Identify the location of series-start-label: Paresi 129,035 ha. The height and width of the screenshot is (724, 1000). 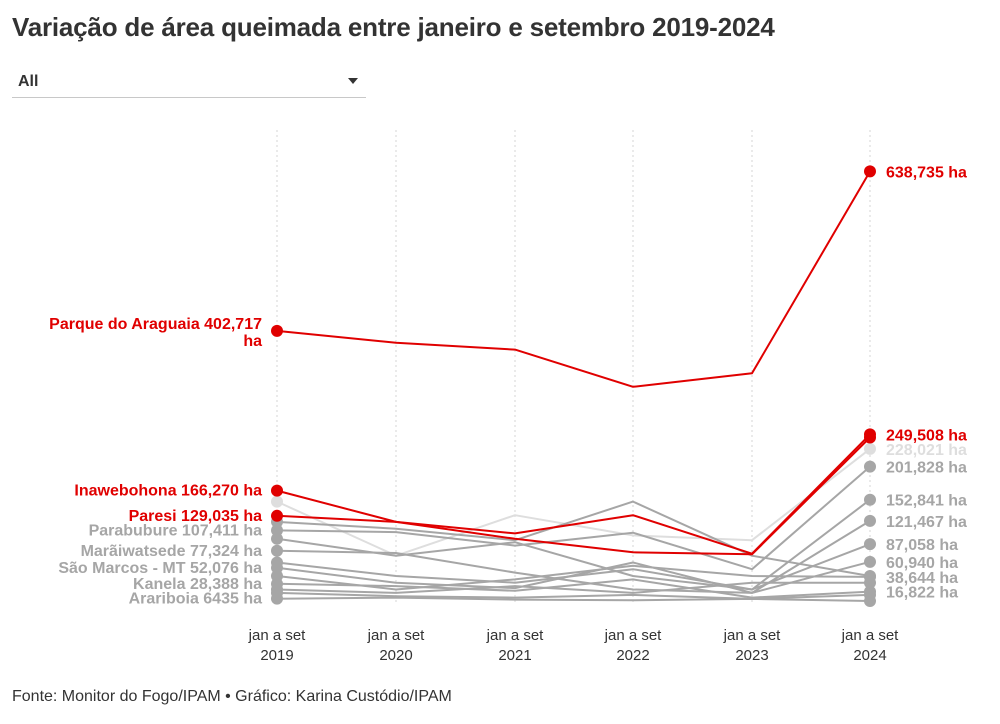
(196, 516).